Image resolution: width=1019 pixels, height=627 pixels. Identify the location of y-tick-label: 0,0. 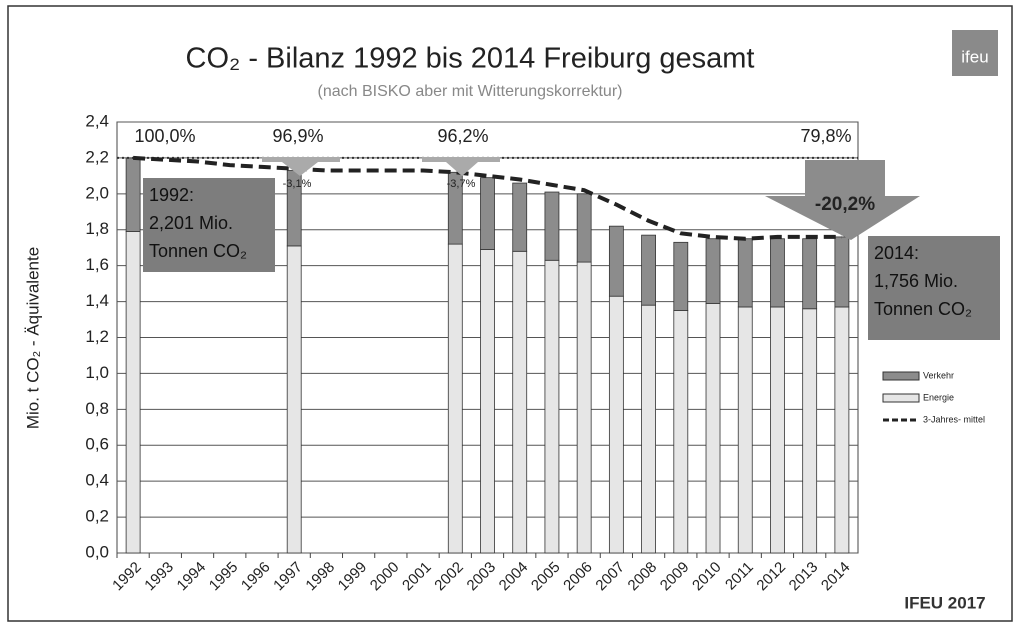
(97, 551).